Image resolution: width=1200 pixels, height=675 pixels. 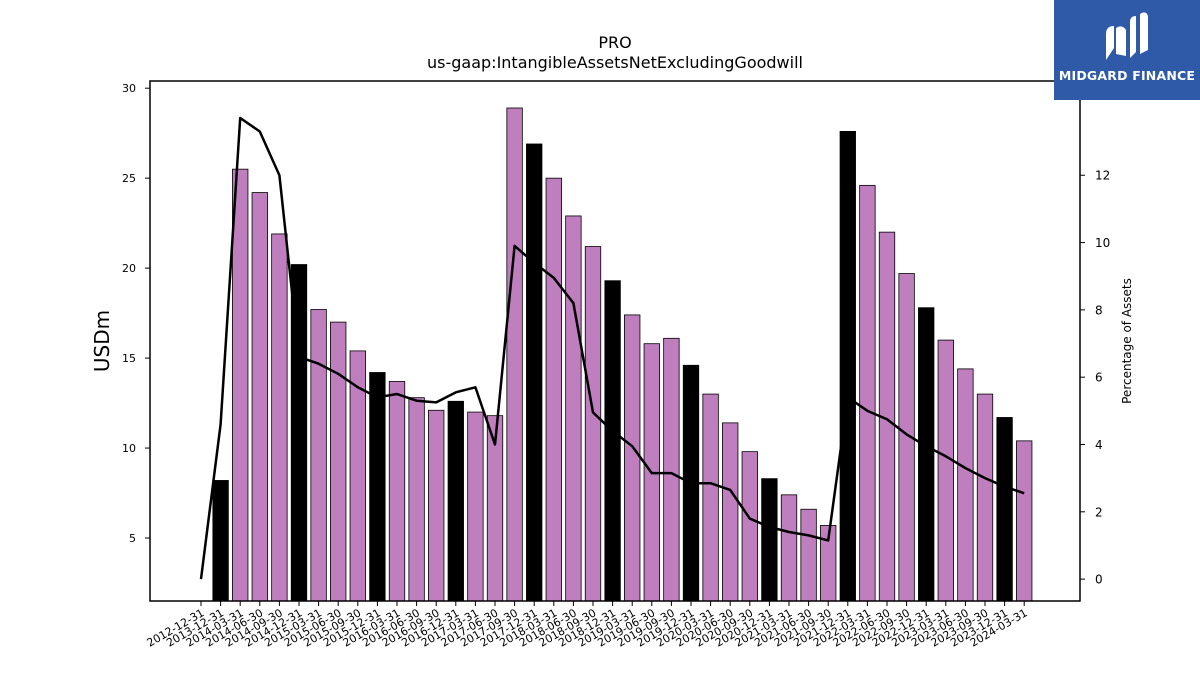 I want to click on midgard-finance-logo: MIDGARD FINANCE, so click(x=1127, y=50).